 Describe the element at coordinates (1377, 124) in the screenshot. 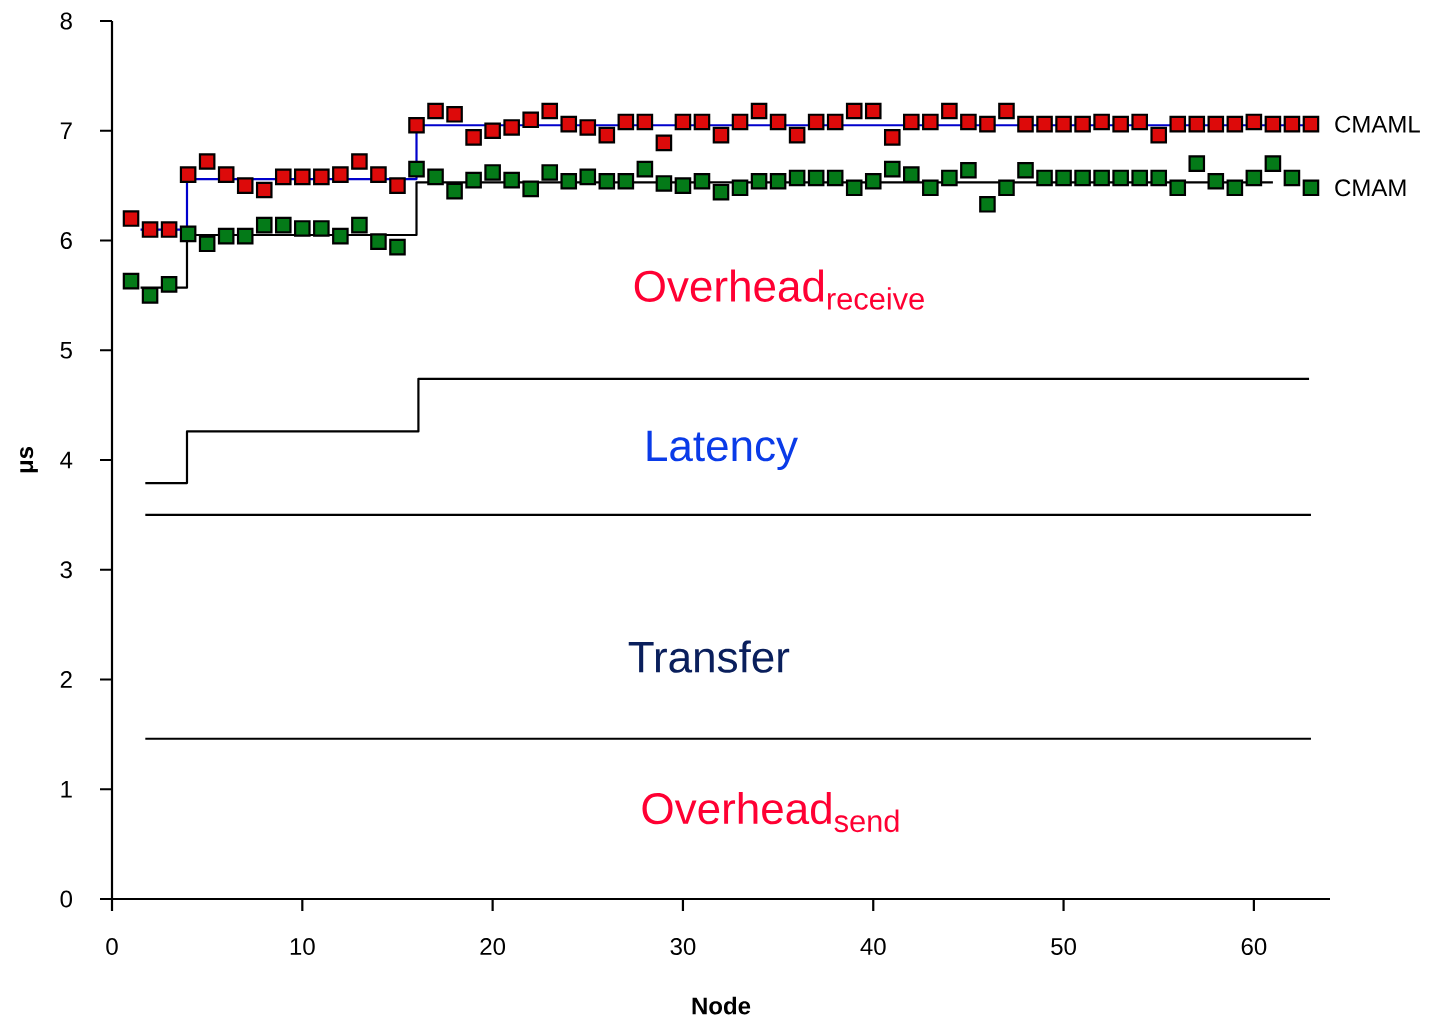

I see `series-label: CMAML` at that location.